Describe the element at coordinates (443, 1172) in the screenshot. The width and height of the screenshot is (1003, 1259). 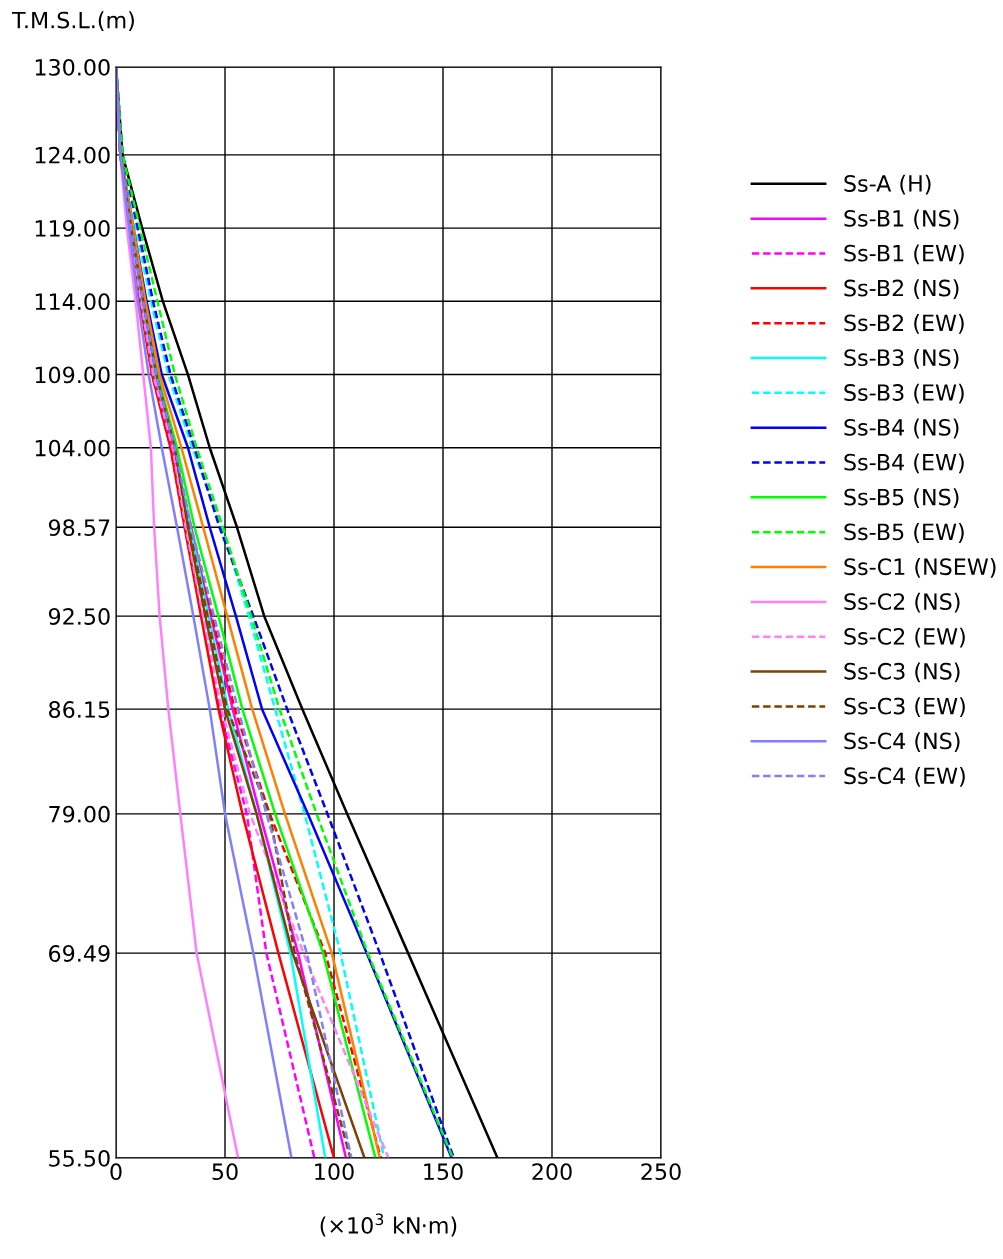
I see `x-tick-label: 150` at that location.